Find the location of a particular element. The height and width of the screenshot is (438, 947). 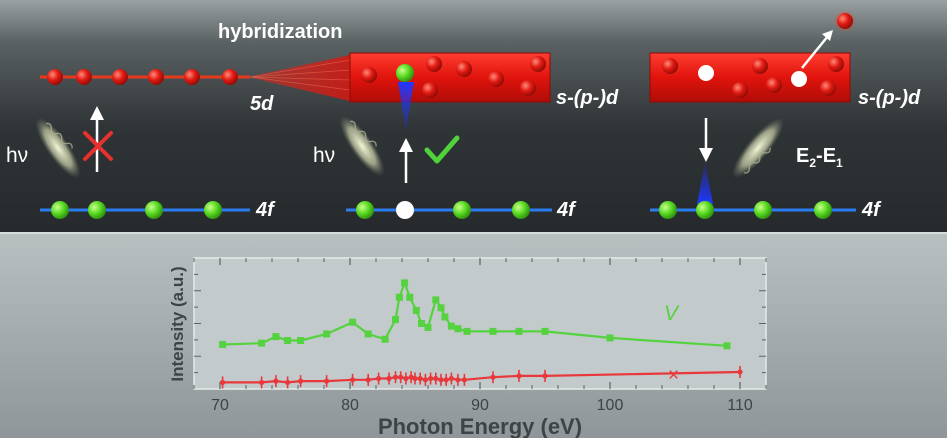

x-tick-label-80: 80 is located at coordinates (350, 405).